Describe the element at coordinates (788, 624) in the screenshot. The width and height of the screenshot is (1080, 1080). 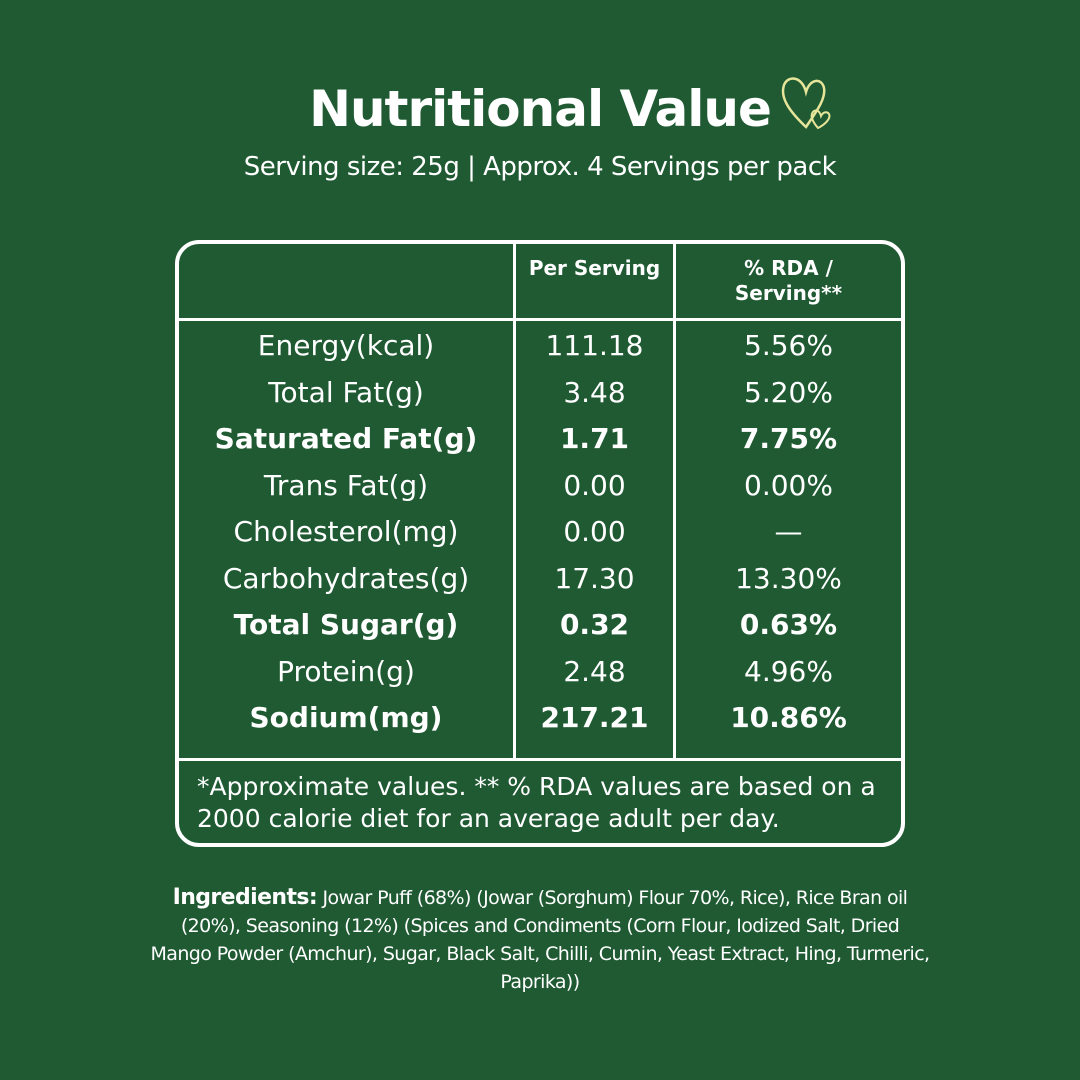
I see `nutrient-value: 0.63%` at that location.